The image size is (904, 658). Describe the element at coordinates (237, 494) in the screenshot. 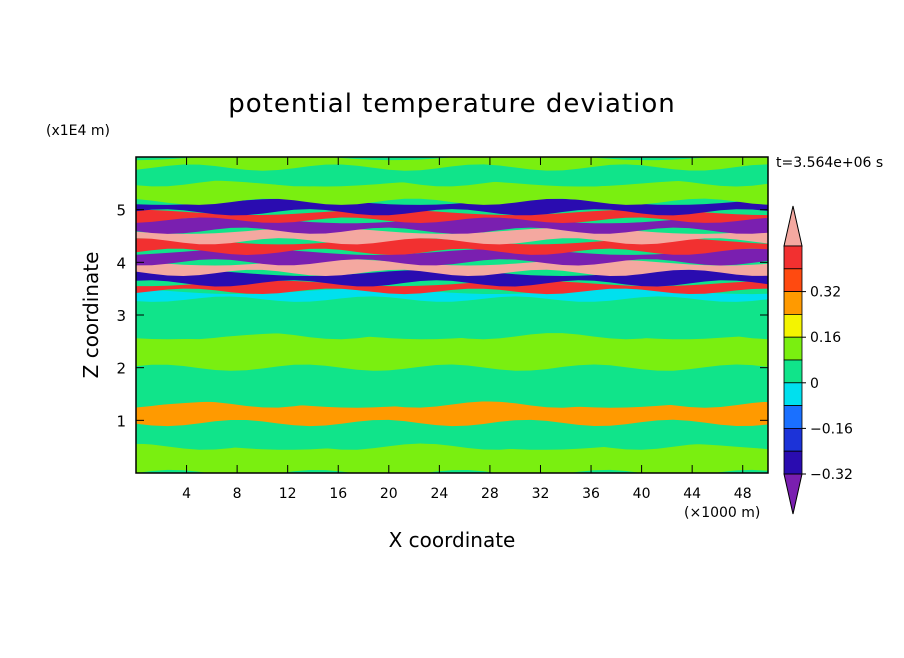

I see `x-tick-label: 8` at that location.